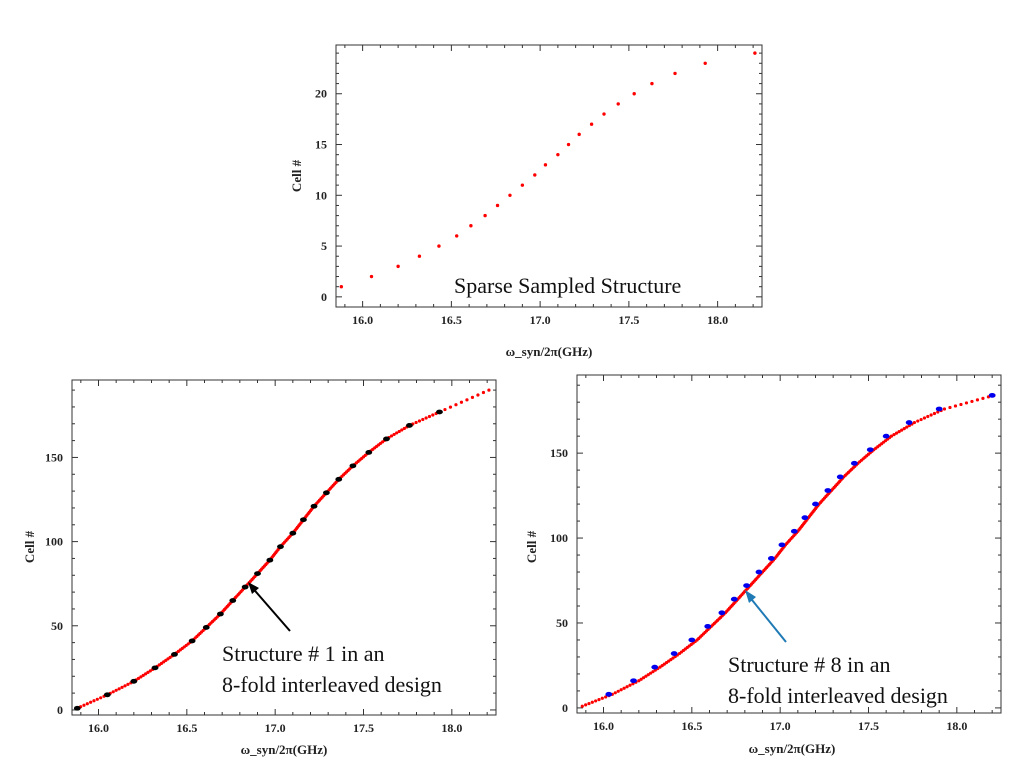 This screenshot has height=768, width=1024. I want to click on x-tick-label: 16.5, so click(186, 728).